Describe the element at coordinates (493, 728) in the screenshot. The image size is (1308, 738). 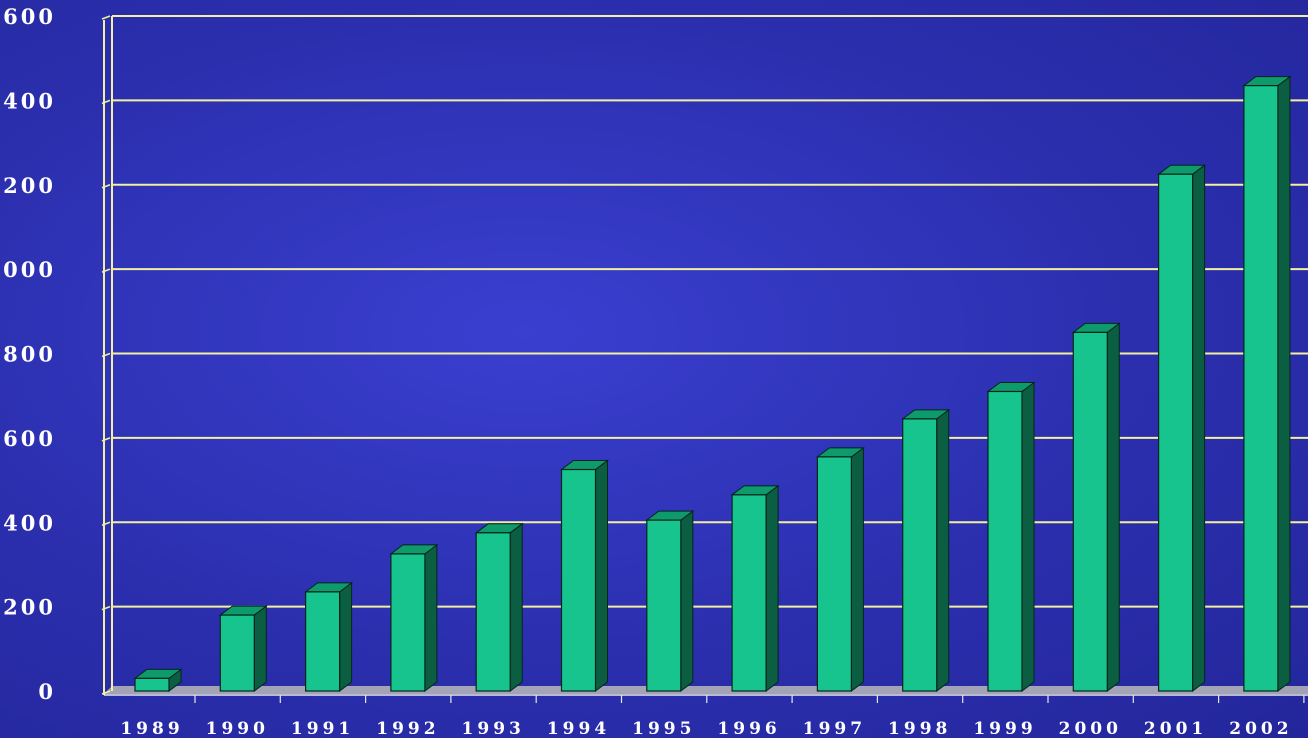
I see `x-tick-label: 1993` at that location.